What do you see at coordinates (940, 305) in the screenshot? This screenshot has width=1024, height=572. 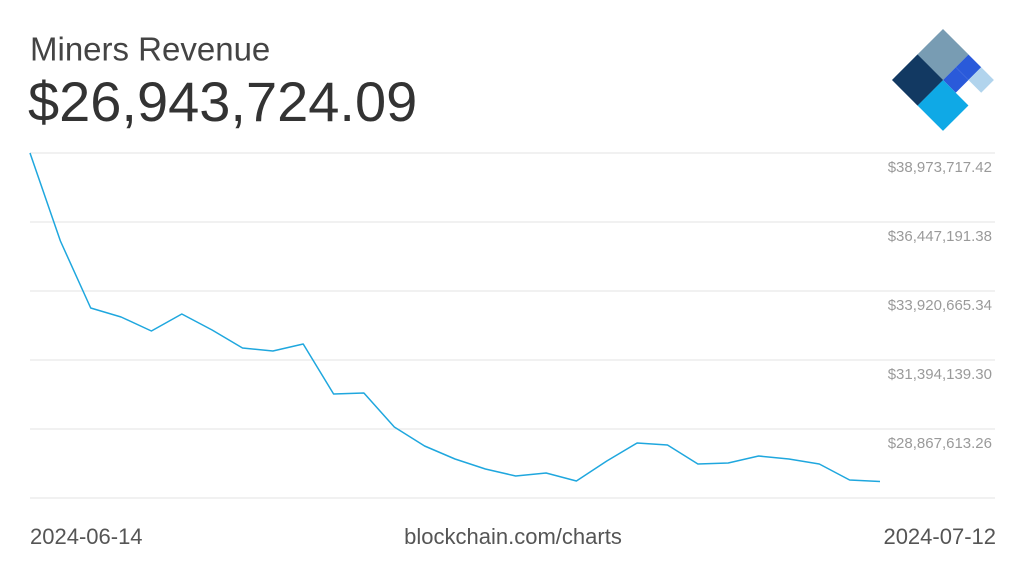 I see `y-tick-label: $33,920,665.34` at bounding box center [940, 305].